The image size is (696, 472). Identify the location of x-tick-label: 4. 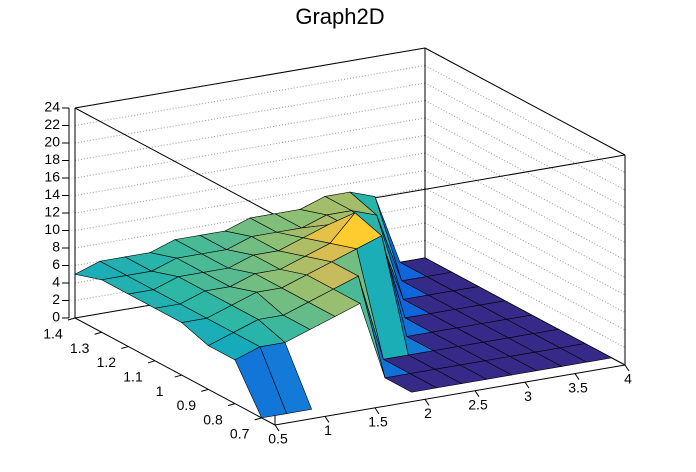
(628, 379).